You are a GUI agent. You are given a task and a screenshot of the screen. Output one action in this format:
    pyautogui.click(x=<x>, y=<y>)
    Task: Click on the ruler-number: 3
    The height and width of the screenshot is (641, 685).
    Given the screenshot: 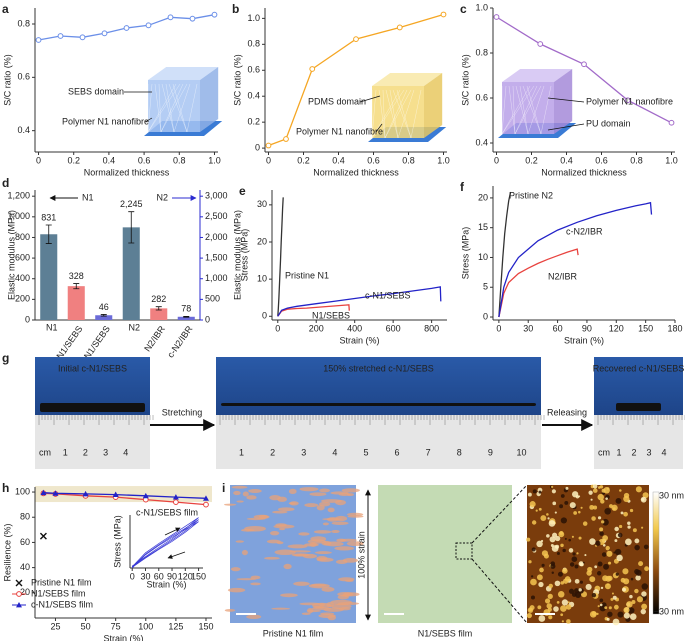 What is the action you would take?
    pyautogui.click(x=105, y=452)
    